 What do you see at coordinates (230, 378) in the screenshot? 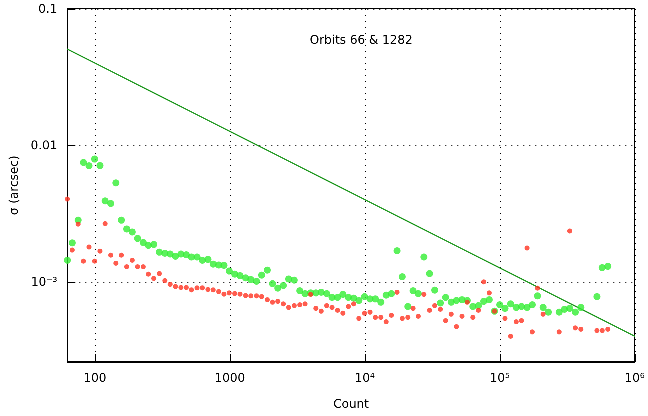
I see `x-tick-label: 1000` at bounding box center [230, 378].